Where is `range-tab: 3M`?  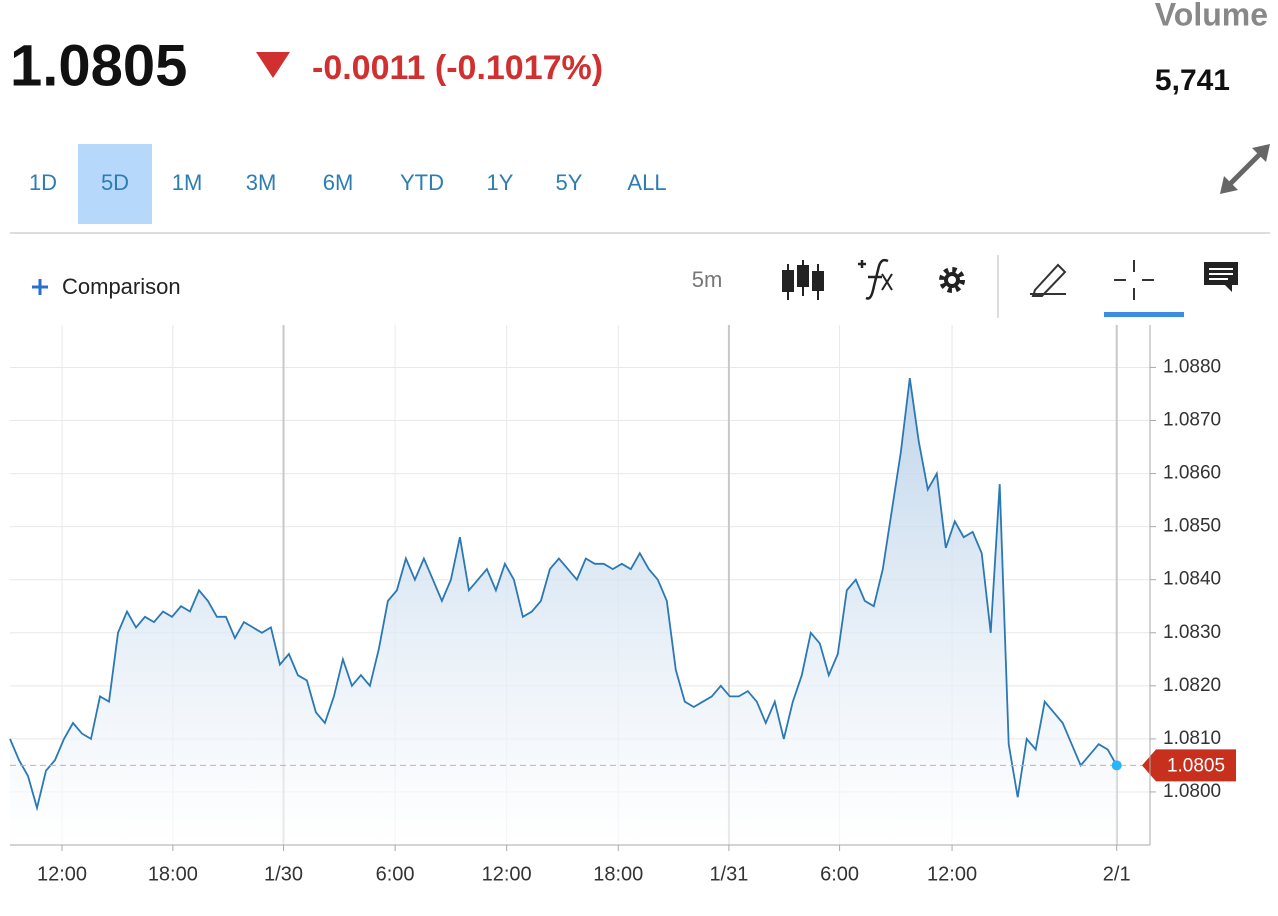 range-tab: 3M is located at coordinates (261, 182).